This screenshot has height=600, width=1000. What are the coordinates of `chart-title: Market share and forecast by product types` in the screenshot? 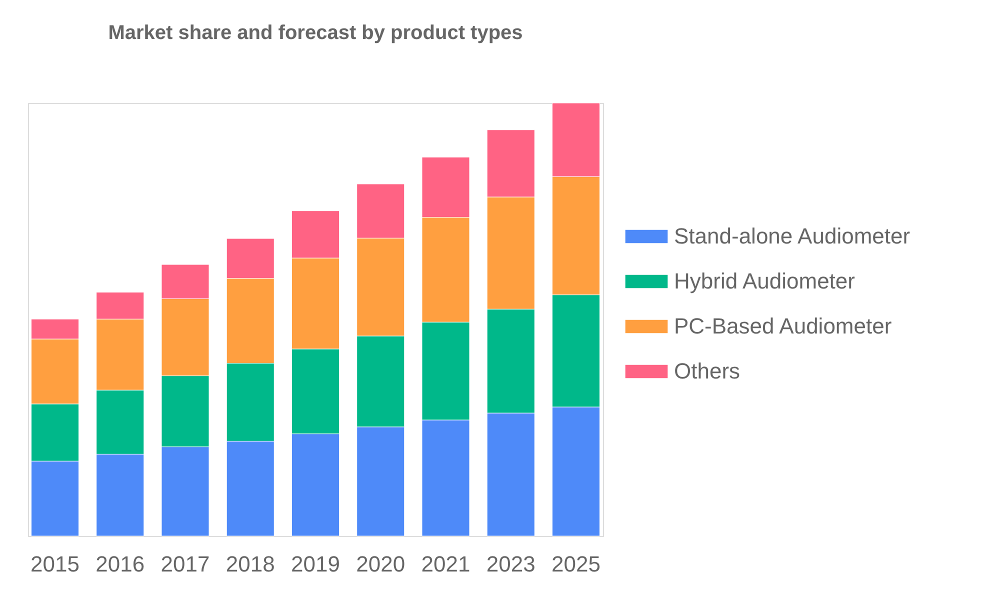 It's located at (315, 33).